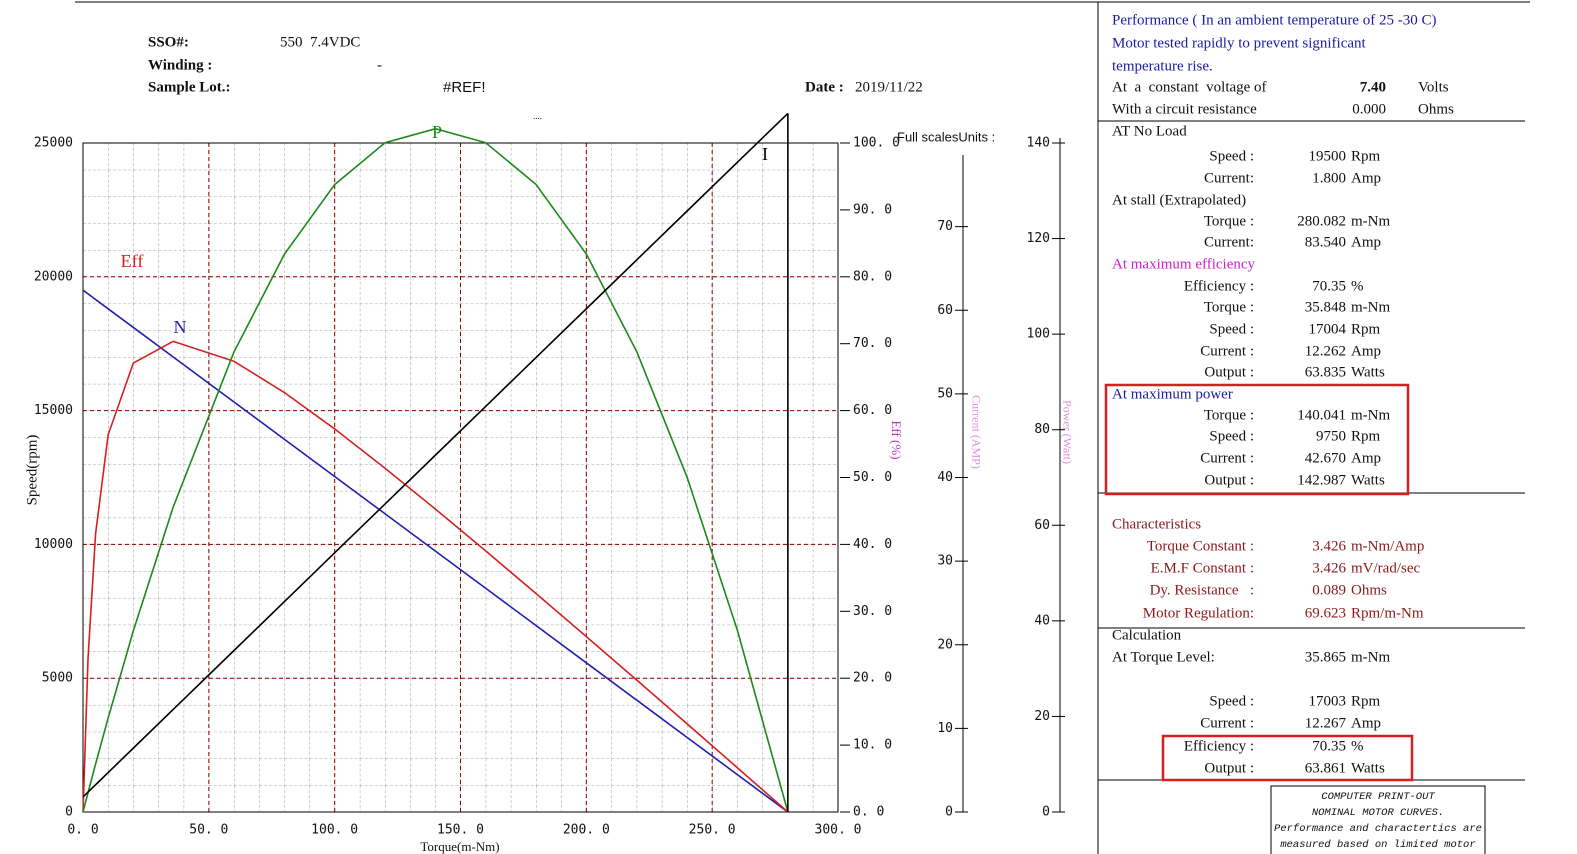  What do you see at coordinates (1329, 568) in the screenshot?
I see `panel-value: 3.426` at bounding box center [1329, 568].